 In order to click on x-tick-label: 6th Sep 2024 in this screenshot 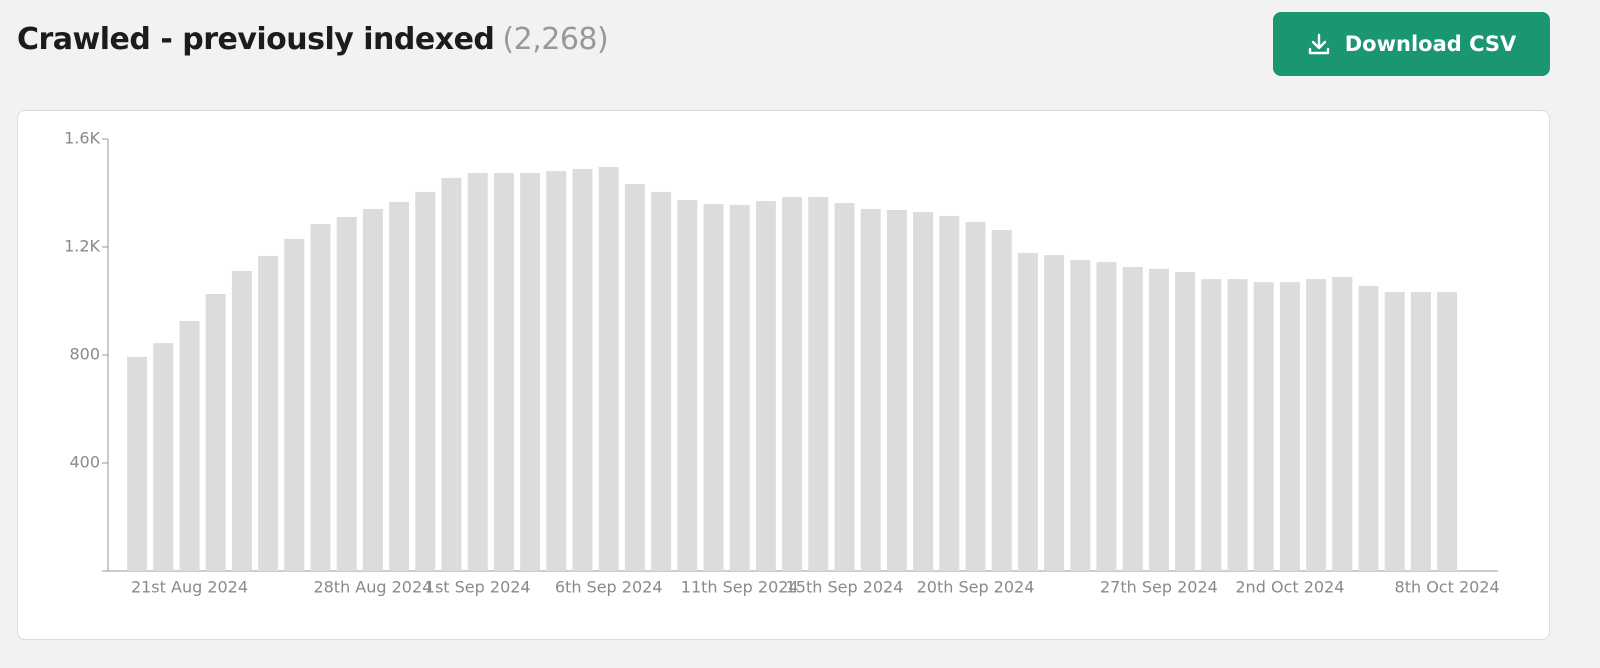, I will do `click(609, 587)`.